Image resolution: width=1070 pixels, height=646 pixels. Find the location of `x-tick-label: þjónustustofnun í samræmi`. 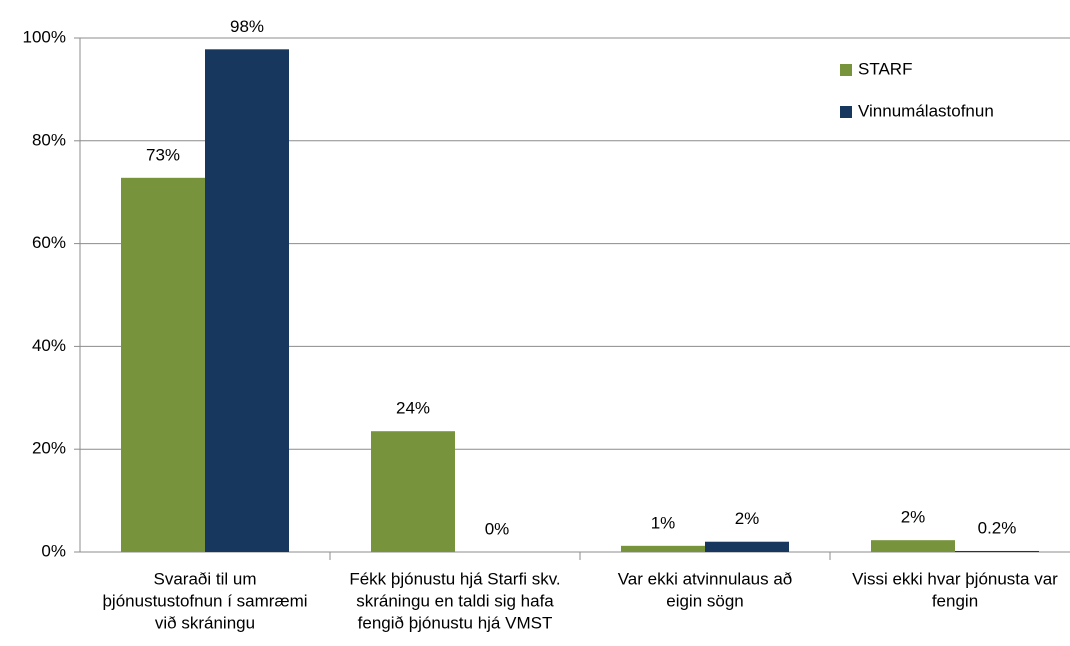

x-tick-label: þjónustustofnun í samræmi is located at coordinates (204, 600).